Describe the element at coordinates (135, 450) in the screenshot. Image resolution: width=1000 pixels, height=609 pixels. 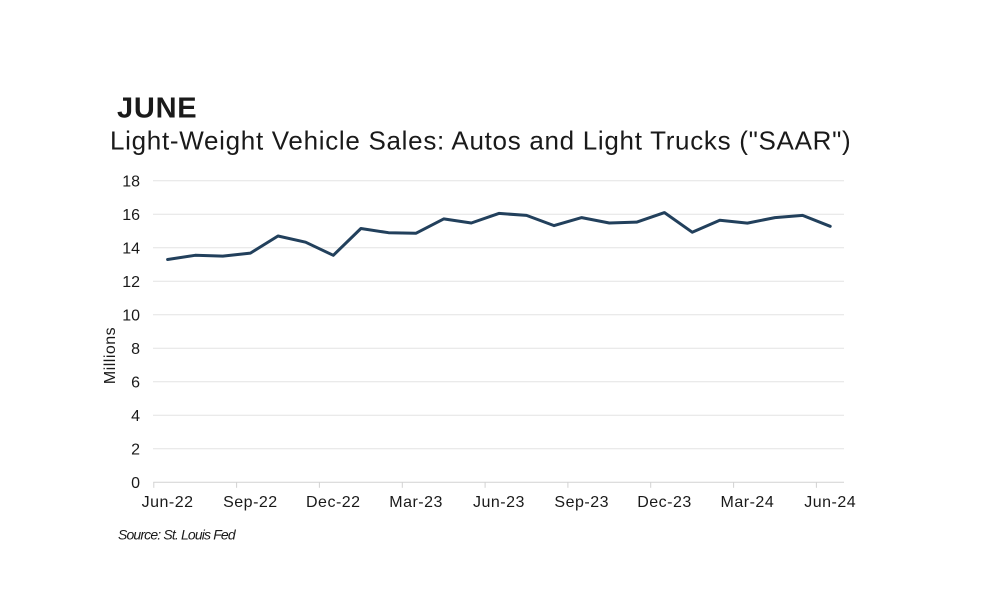
I see `svg-text: 2` at that location.